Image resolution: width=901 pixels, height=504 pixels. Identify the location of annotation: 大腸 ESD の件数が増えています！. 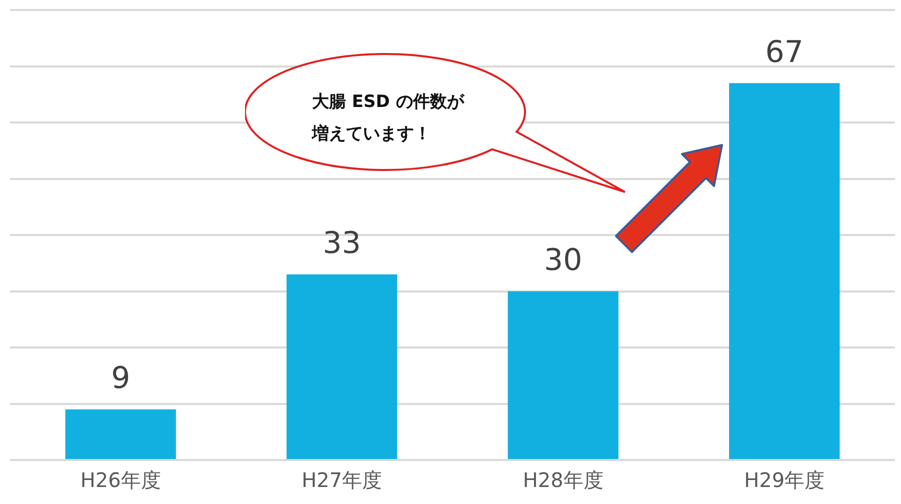
(389, 118).